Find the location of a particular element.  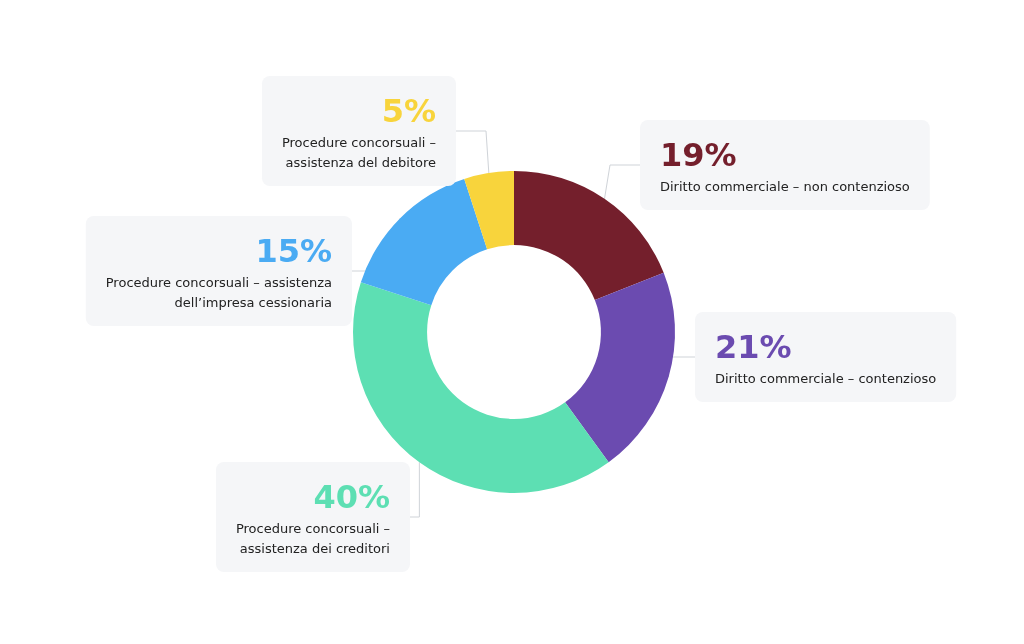

slice-label: Diritto commerciale – non contenzioso is located at coordinates (785, 186).